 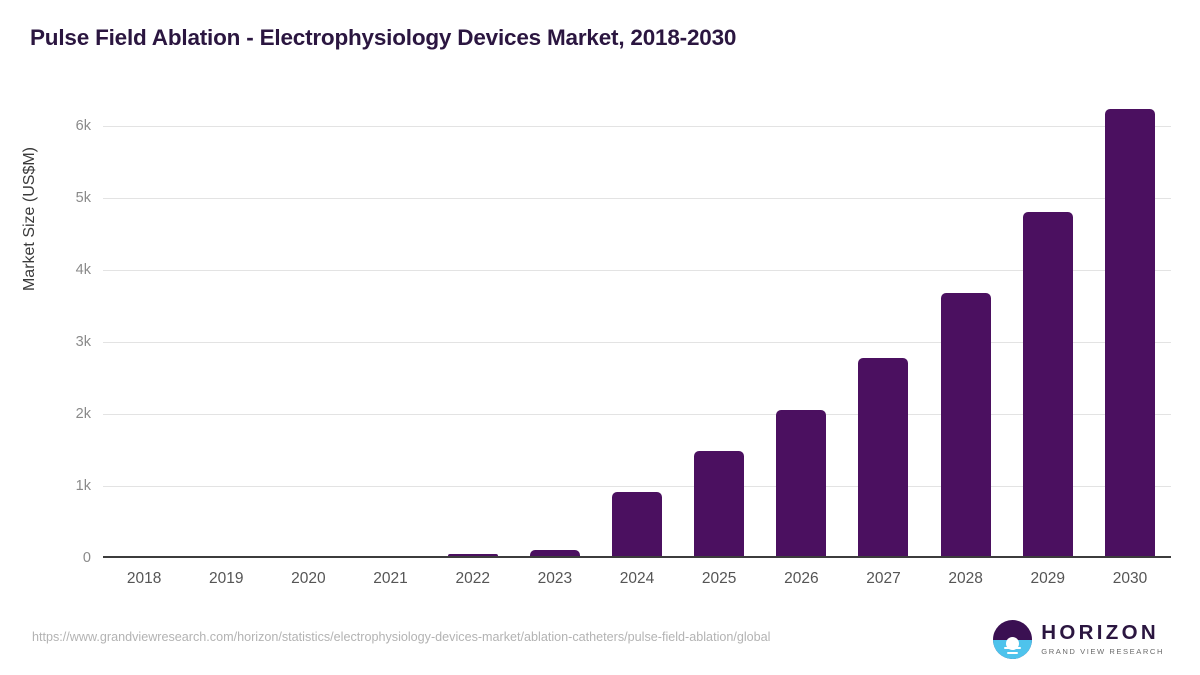 What do you see at coordinates (83, 414) in the screenshot?
I see `y-tick-label: 2k` at bounding box center [83, 414].